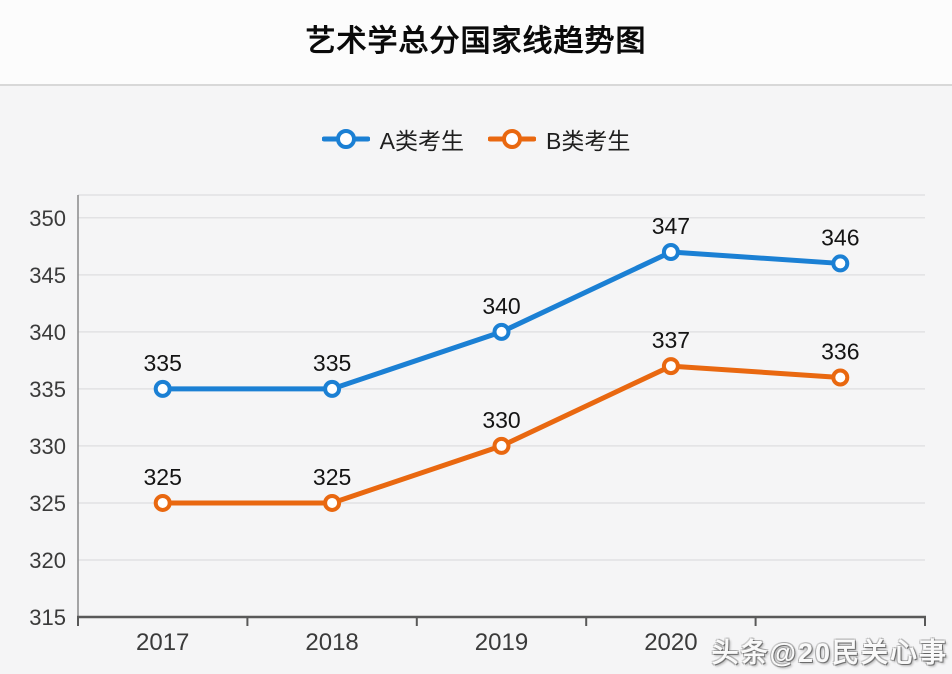 The image size is (952, 674). What do you see at coordinates (47, 617) in the screenshot?
I see `y-tick-label: 315` at bounding box center [47, 617].